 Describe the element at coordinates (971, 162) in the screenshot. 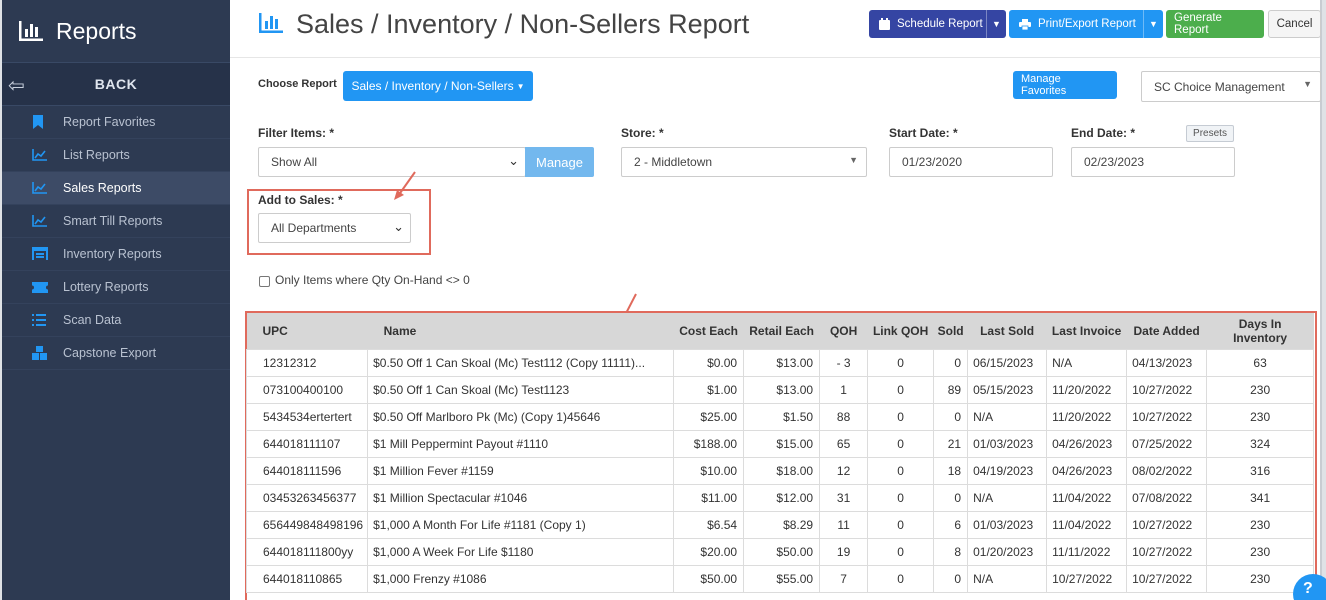

I see `start-date-input: 01/23/2020` at that location.